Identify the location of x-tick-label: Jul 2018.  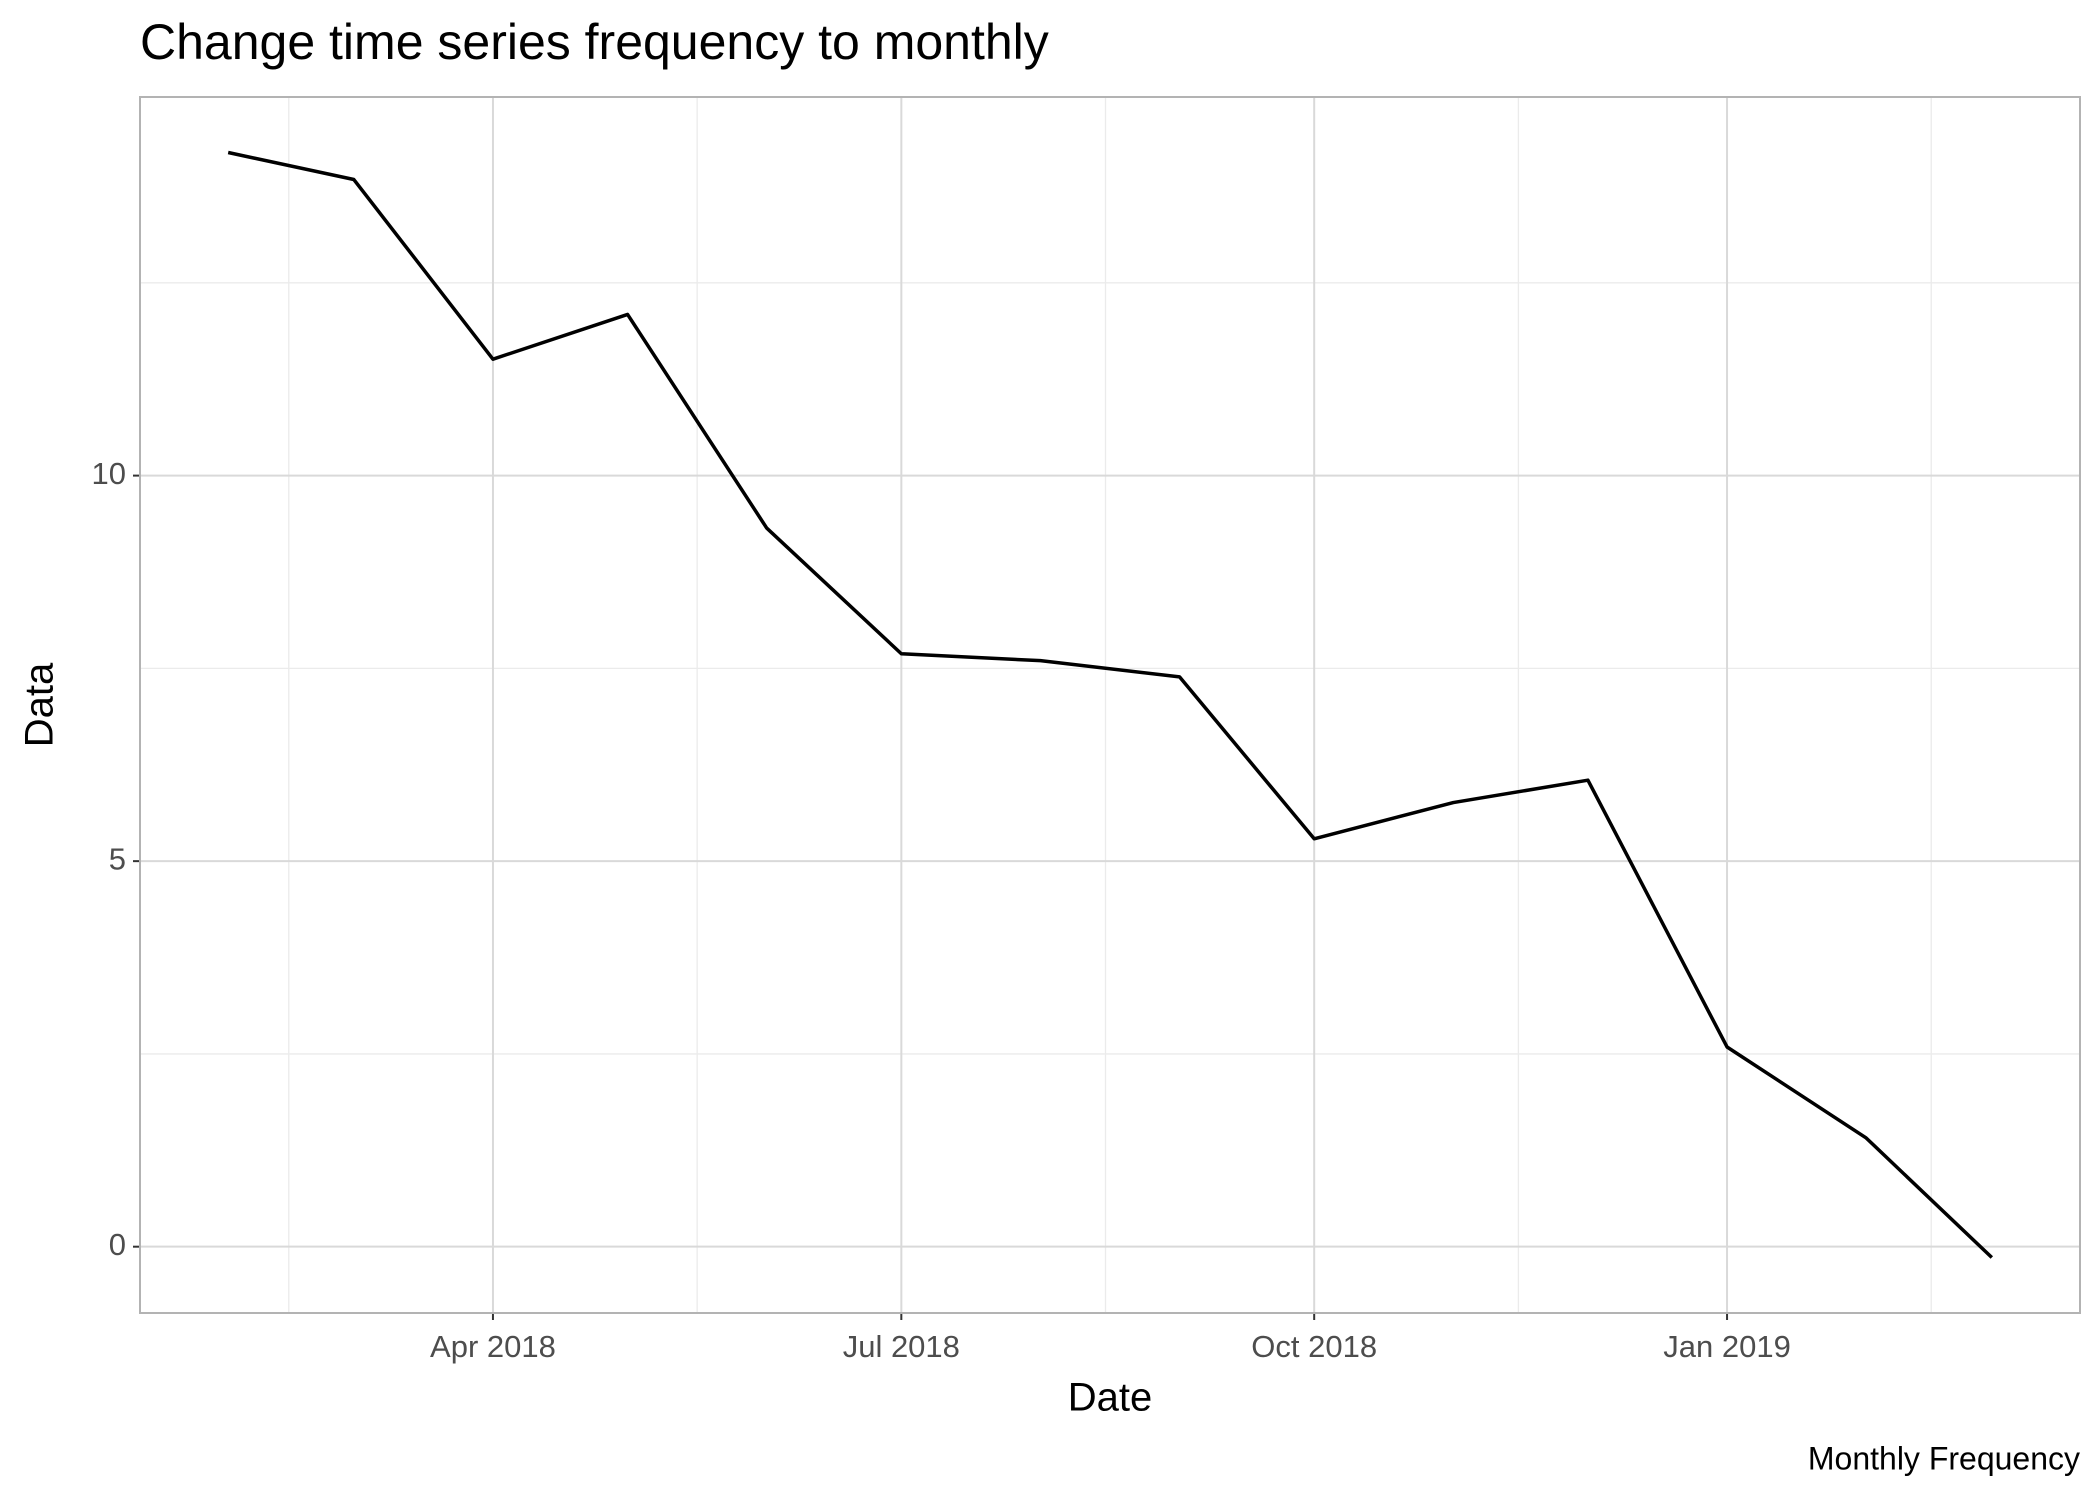
(901, 1346).